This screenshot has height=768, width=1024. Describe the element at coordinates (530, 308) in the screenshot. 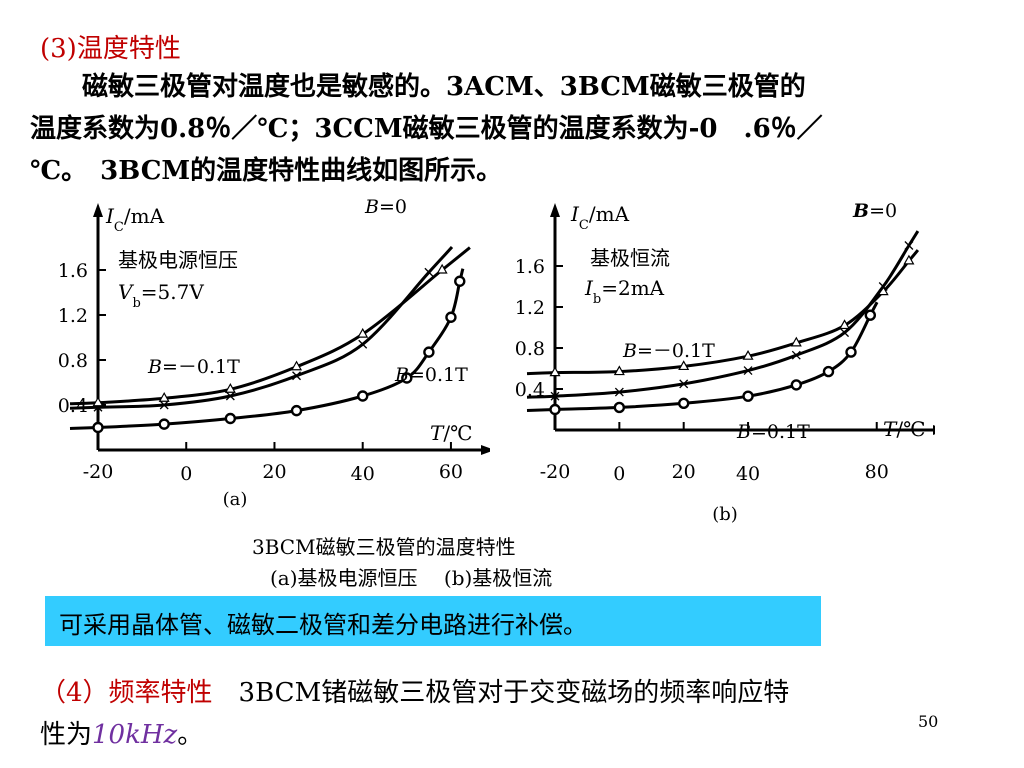

I see `y-tick-label: 1.2` at that location.